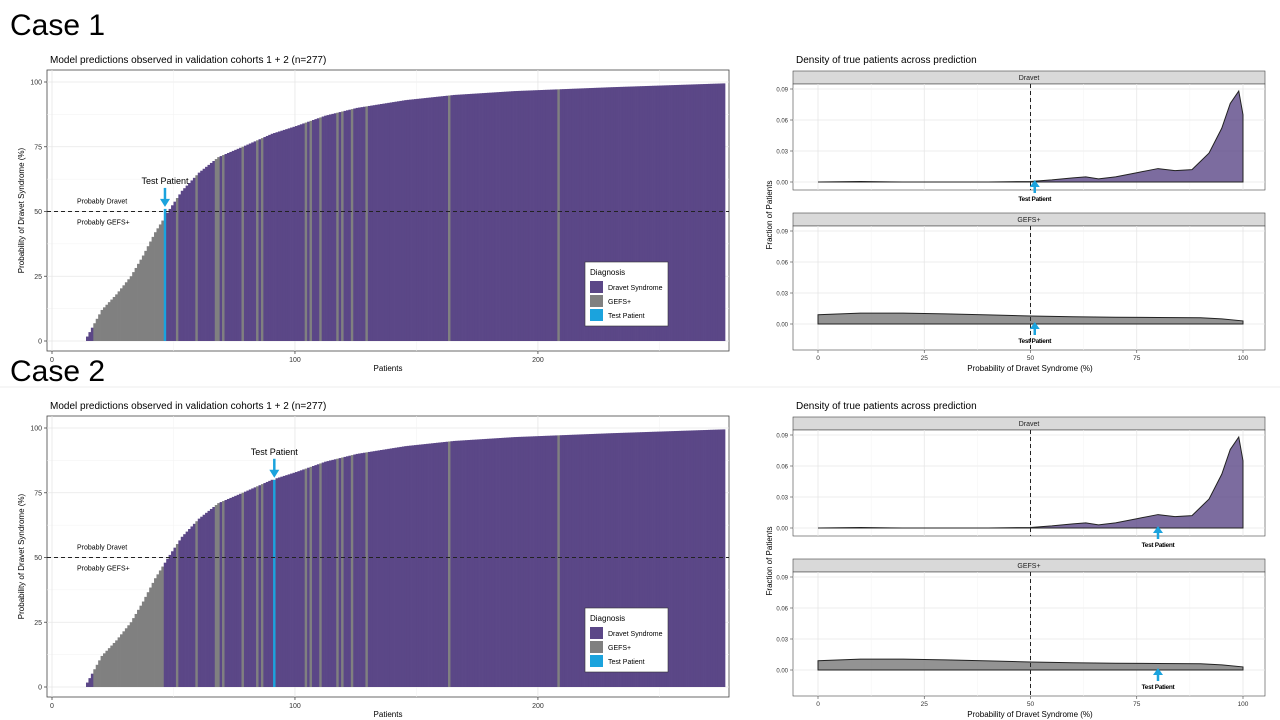 The width and height of the screenshot is (1280, 720). What do you see at coordinates (40, 688) in the screenshot?
I see `y-tick-label: 0` at bounding box center [40, 688].